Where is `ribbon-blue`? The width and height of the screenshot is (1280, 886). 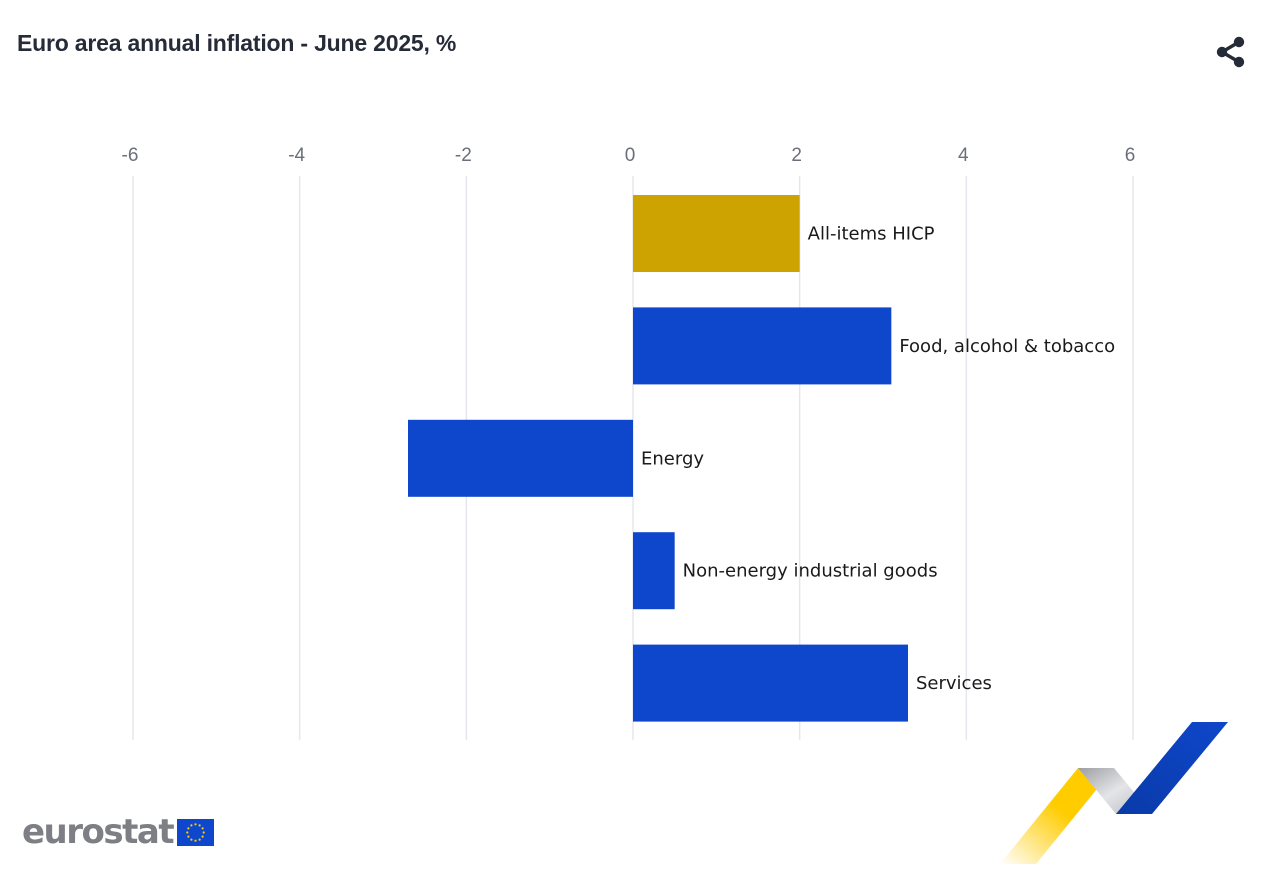 ribbon-blue is located at coordinates (1172, 768).